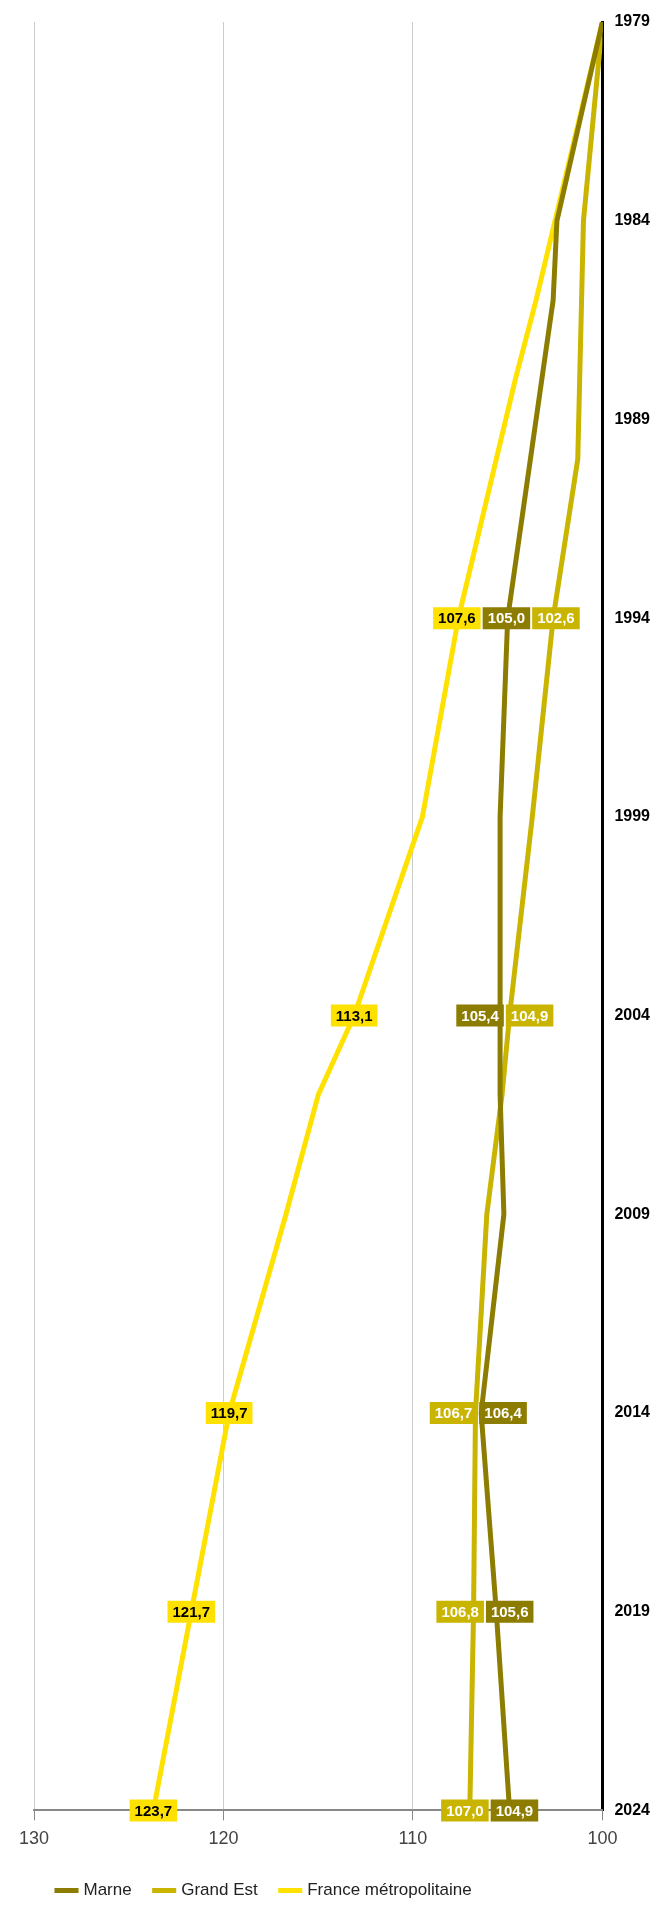 This screenshot has width=672, height=1919. I want to click on y-tick-label: 1999, so click(632, 816).